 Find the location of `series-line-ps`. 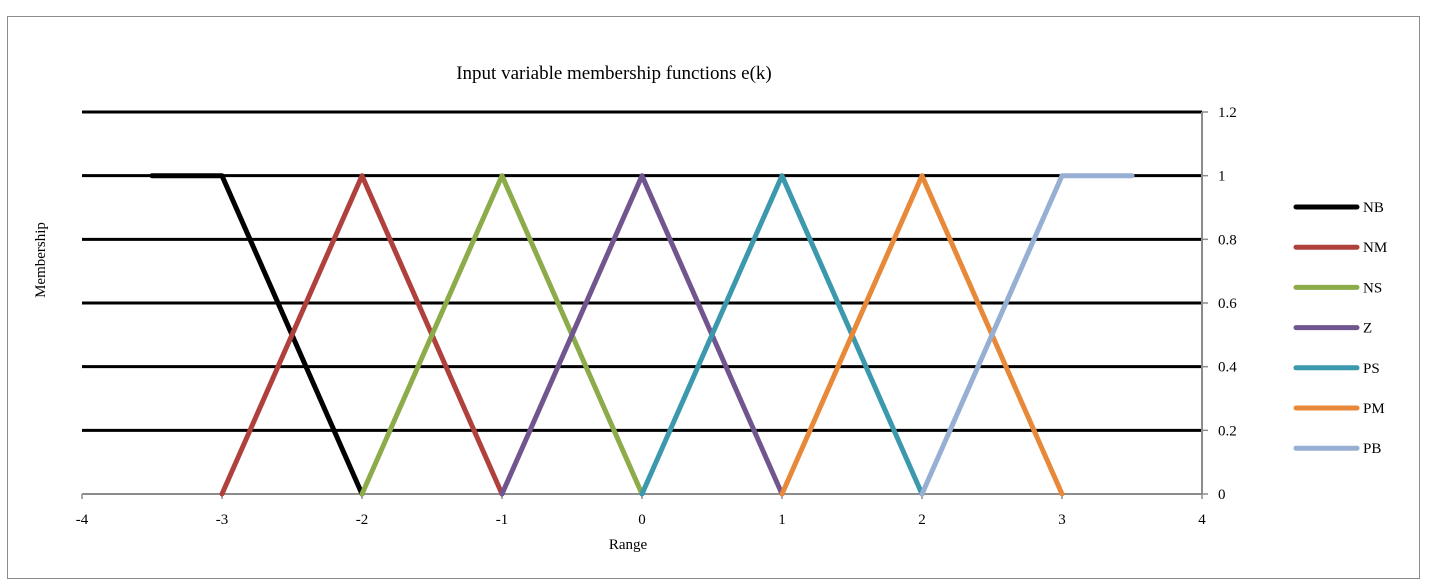

series-line-ps is located at coordinates (782, 335).